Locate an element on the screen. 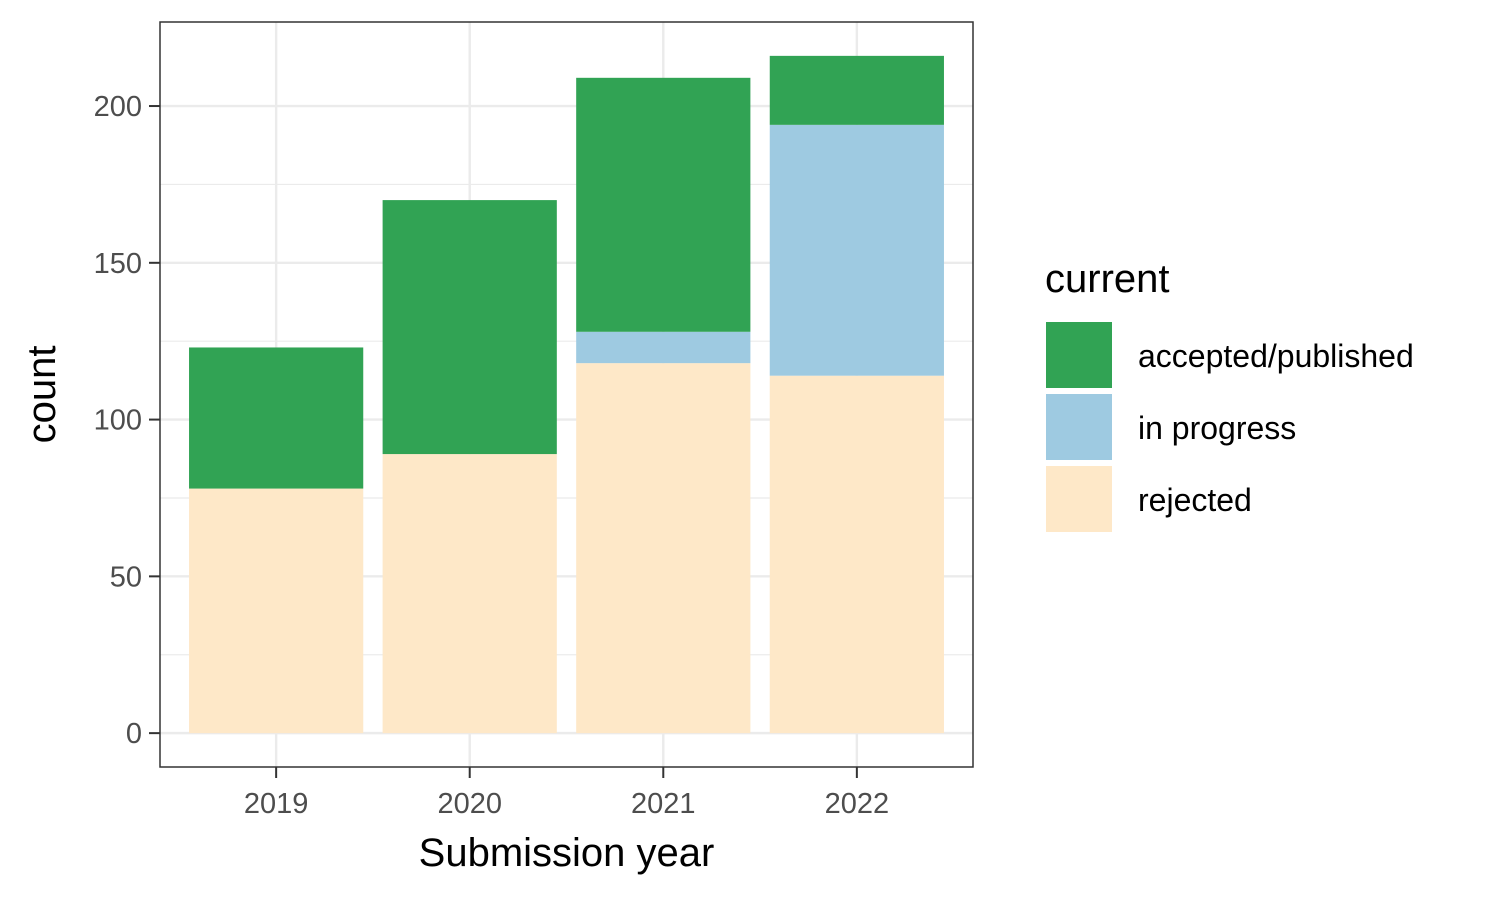  y-tick-label: 0 is located at coordinates (134, 734).